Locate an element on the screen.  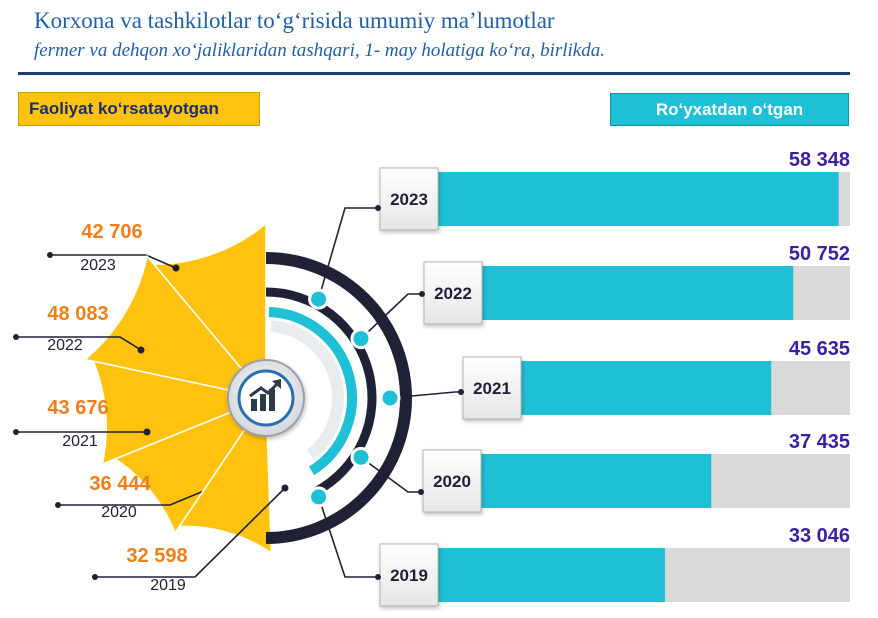
registered-value-label: 50 752 is located at coordinates (819, 254).